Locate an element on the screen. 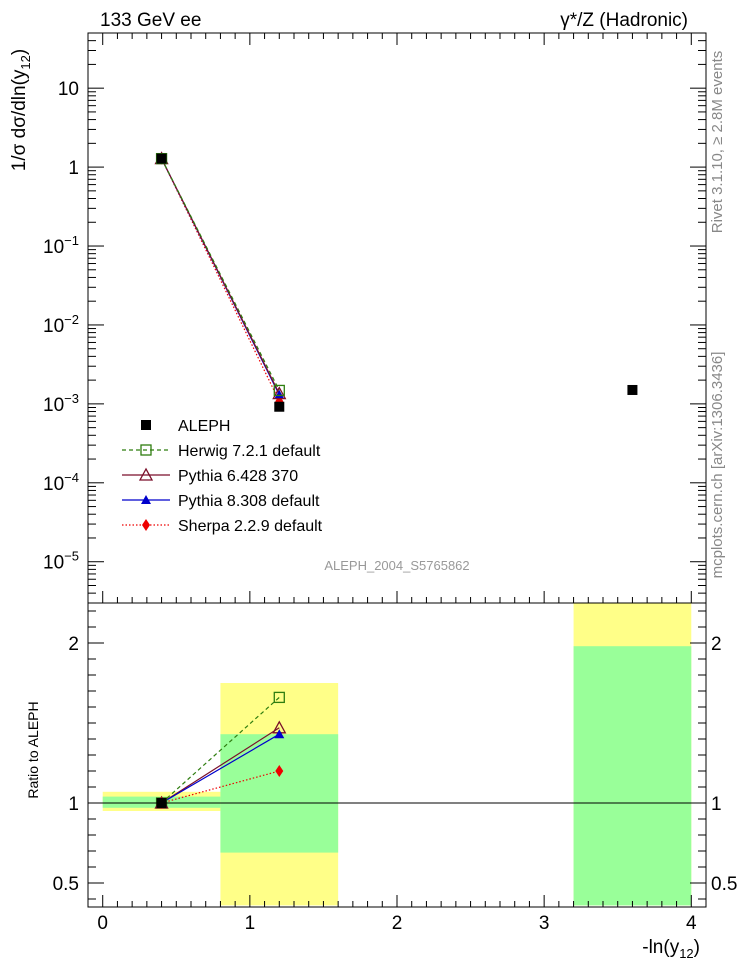 This screenshot has height=972, width=746. main-y-tick-label: 1 is located at coordinates (73, 168).